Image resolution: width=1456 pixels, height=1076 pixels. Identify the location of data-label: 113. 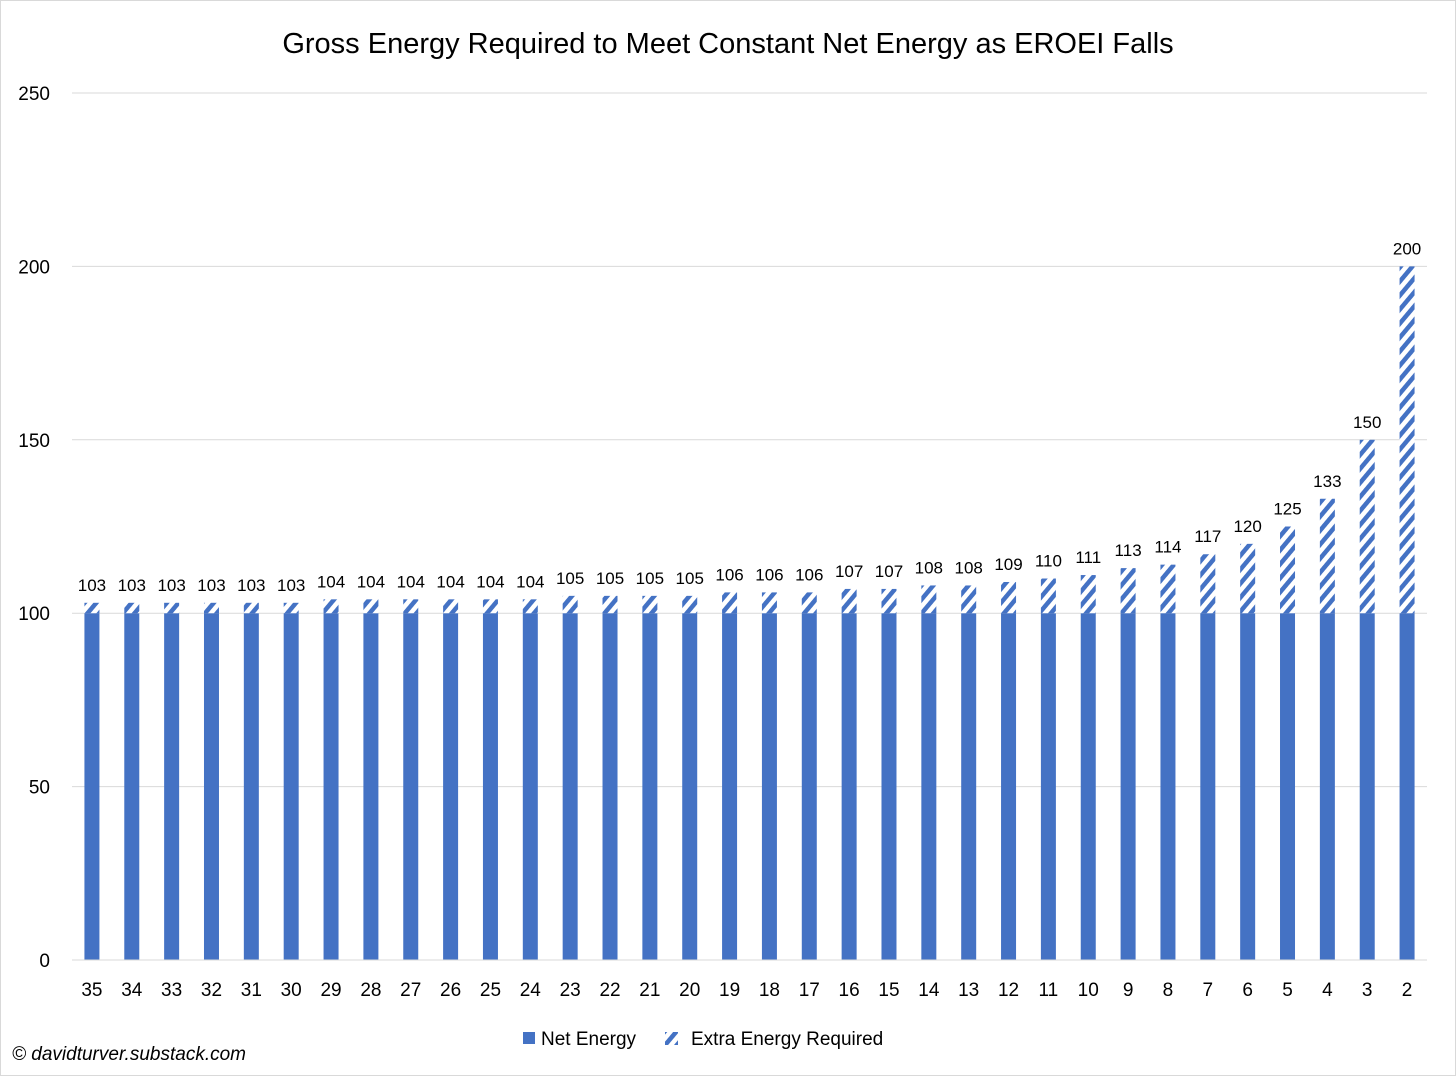
(1128, 550).